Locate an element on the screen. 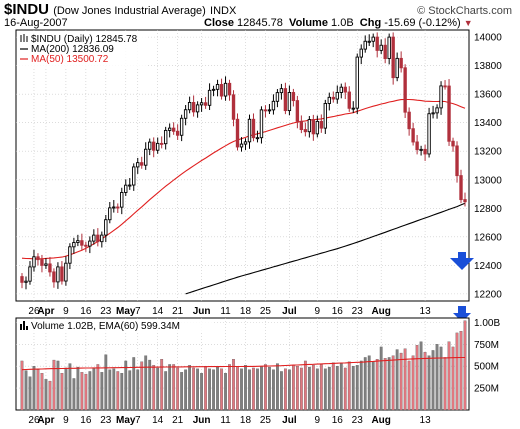 This screenshot has height=429, width=520. price-x-tick-label: Aug is located at coordinates (380, 311).